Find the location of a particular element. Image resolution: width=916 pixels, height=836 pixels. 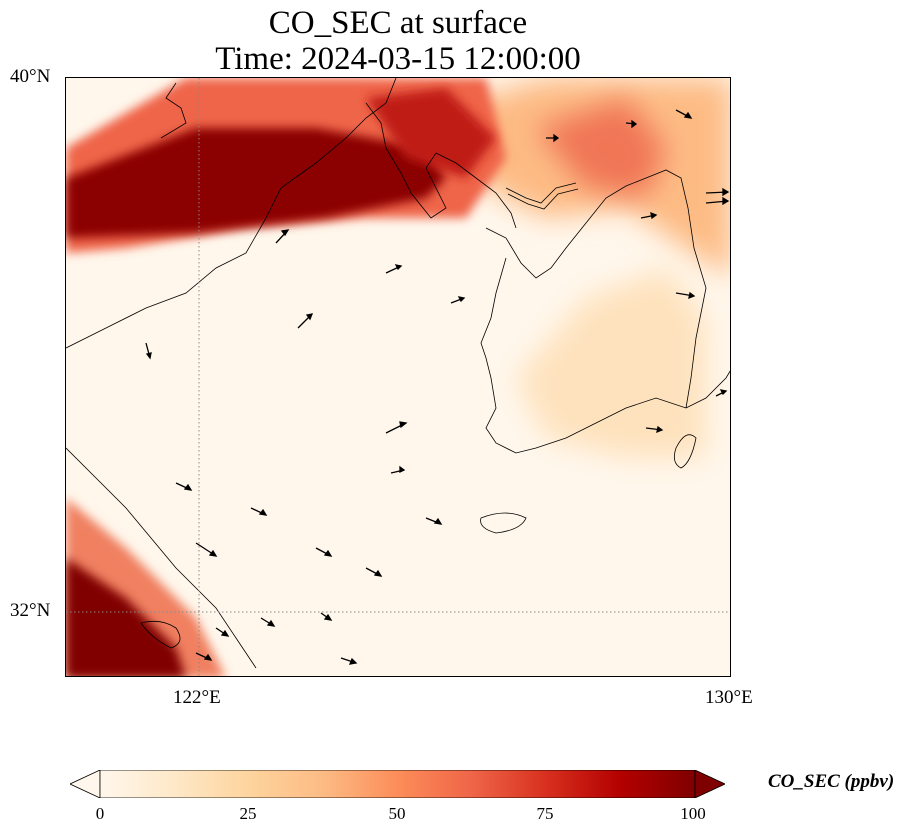

shanghai-plume-core is located at coordinates (126, 617).